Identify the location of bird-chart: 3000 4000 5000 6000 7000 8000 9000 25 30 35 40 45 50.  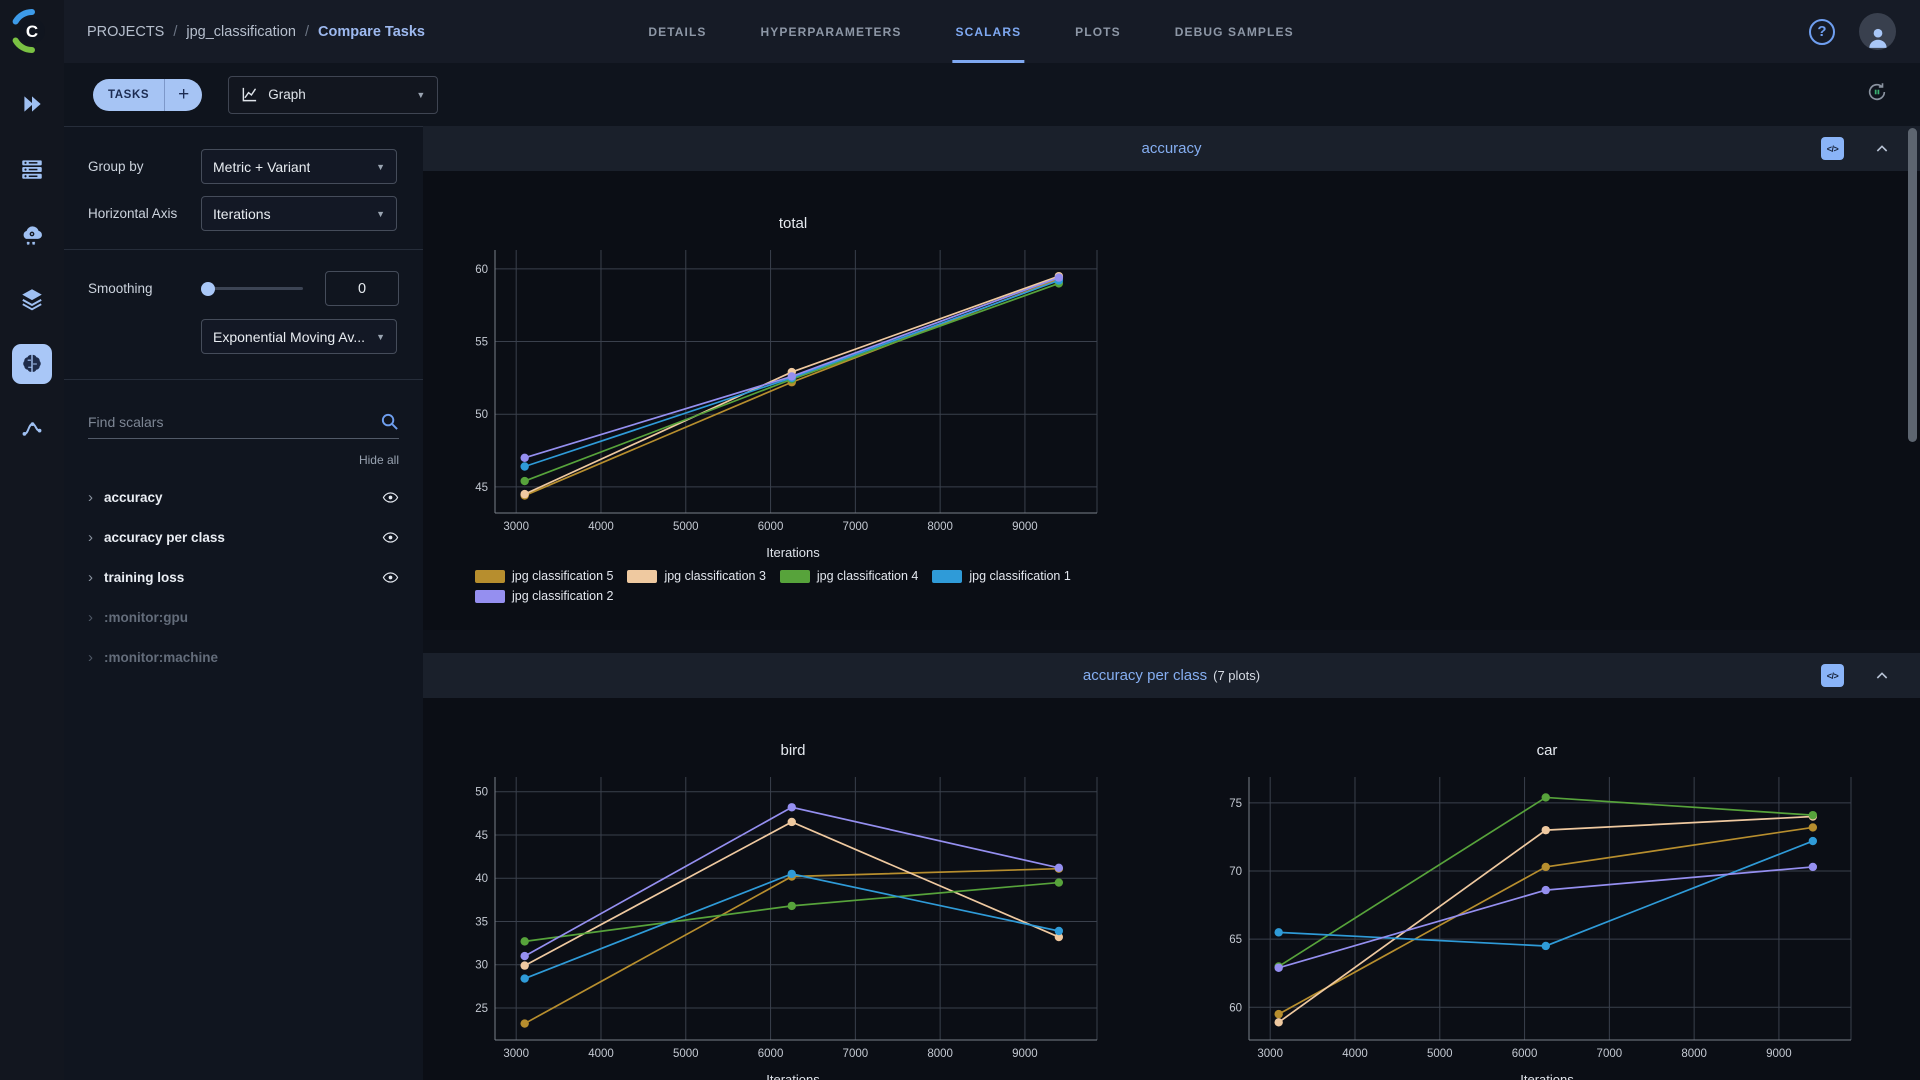
(779, 917).